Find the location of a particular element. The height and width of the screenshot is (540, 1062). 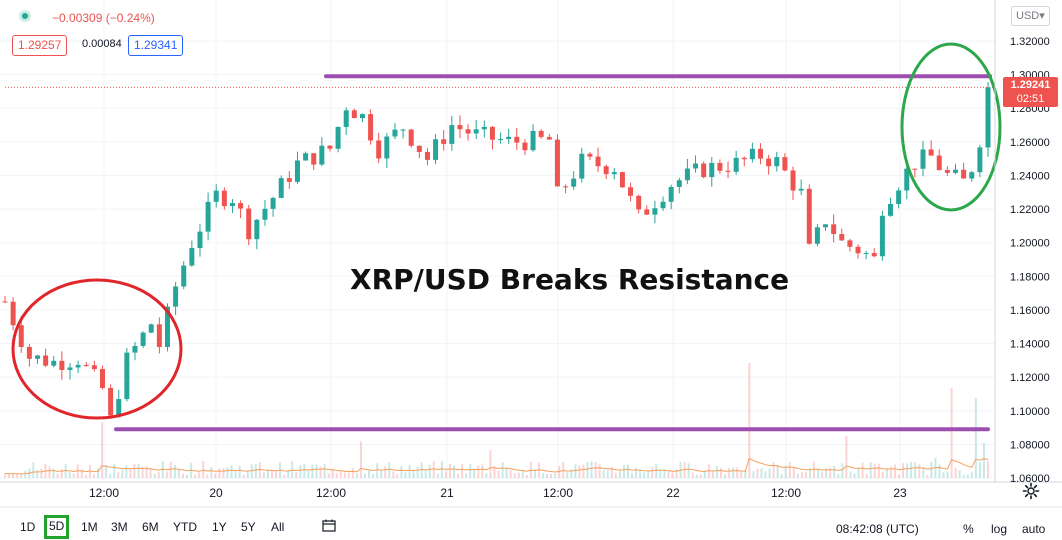

price-tick-label: 1.20000 is located at coordinates (1030, 244).